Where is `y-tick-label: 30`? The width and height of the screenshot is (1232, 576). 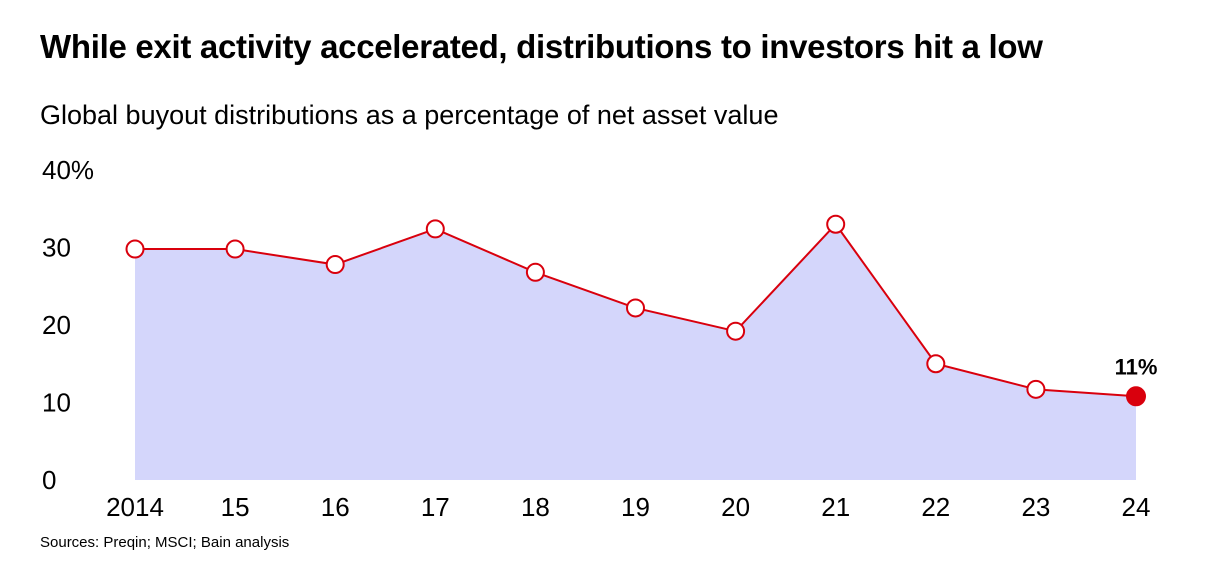 y-tick-label: 30 is located at coordinates (56, 248).